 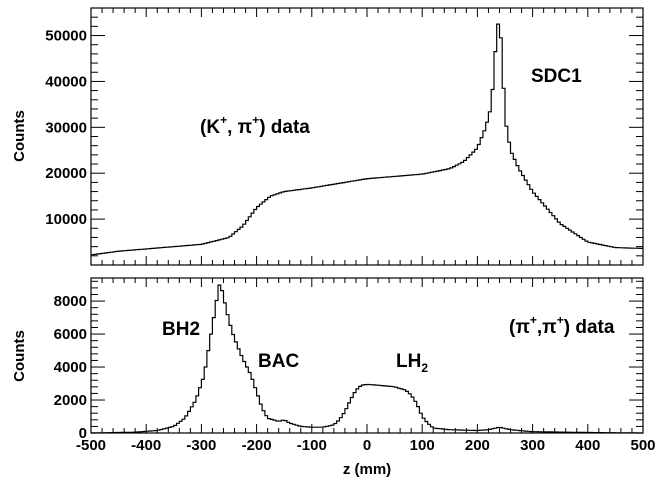 I want to click on bottom-y-tick-label: 8000, so click(x=70, y=301).